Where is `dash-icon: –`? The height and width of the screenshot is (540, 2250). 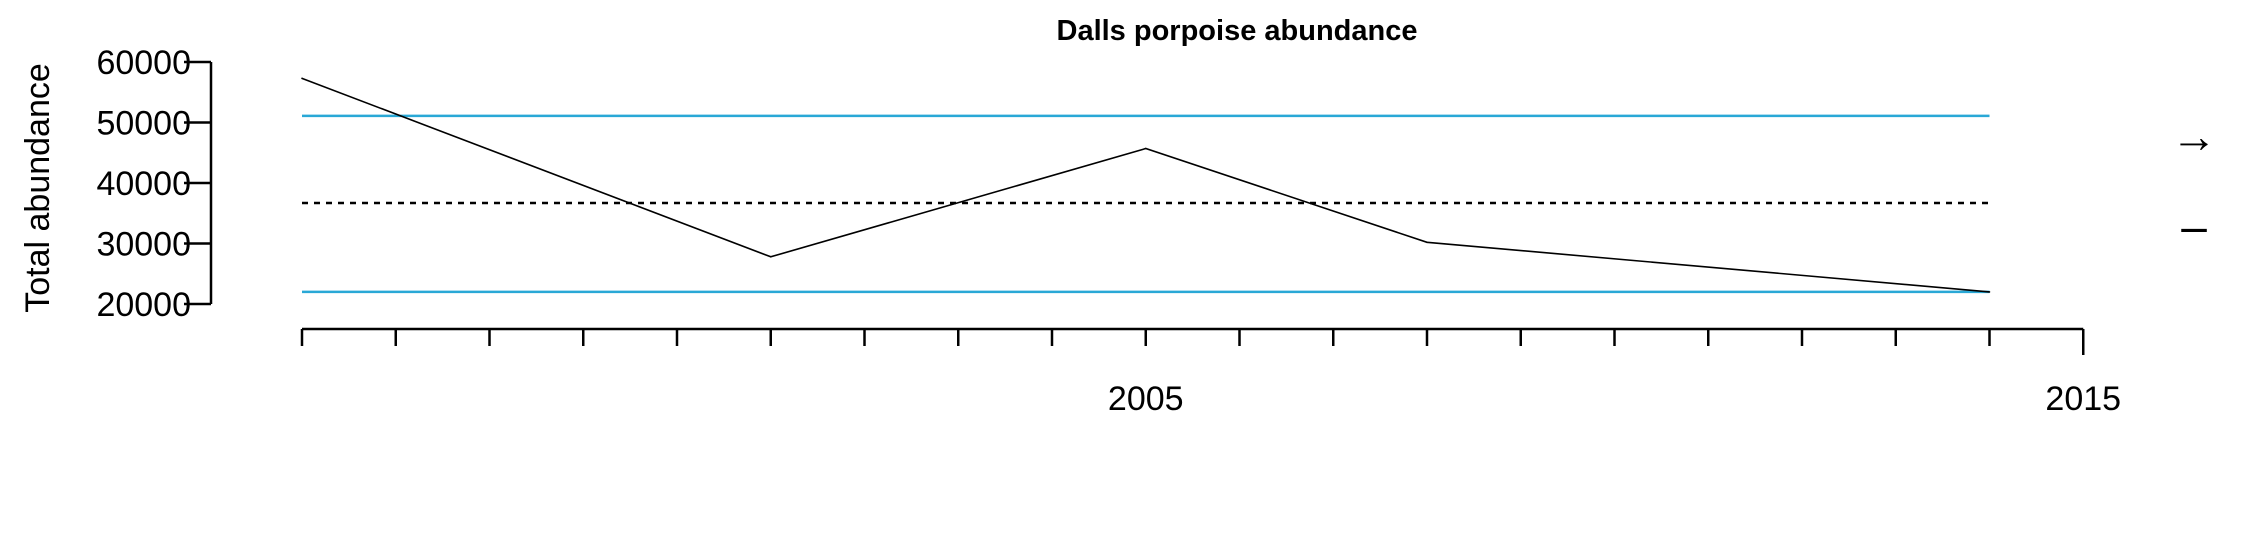 dash-icon: – is located at coordinates (2194, 226).